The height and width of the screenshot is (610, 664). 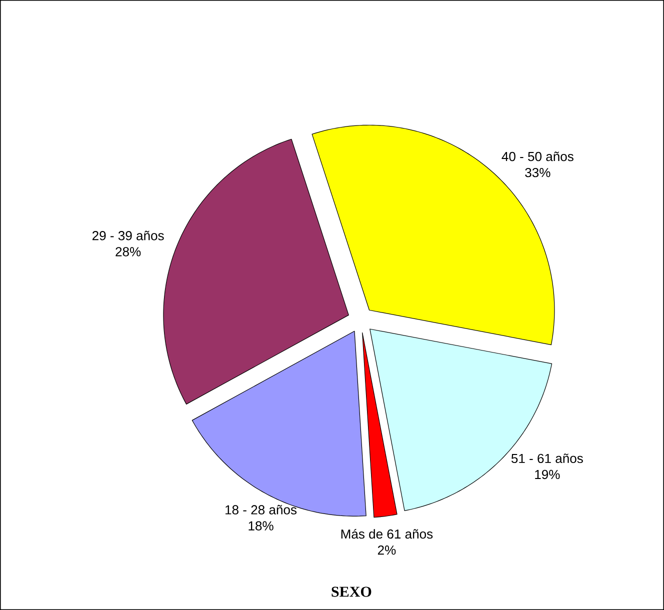 I want to click on slice-label: 40 - 50 años, so click(x=538, y=157).